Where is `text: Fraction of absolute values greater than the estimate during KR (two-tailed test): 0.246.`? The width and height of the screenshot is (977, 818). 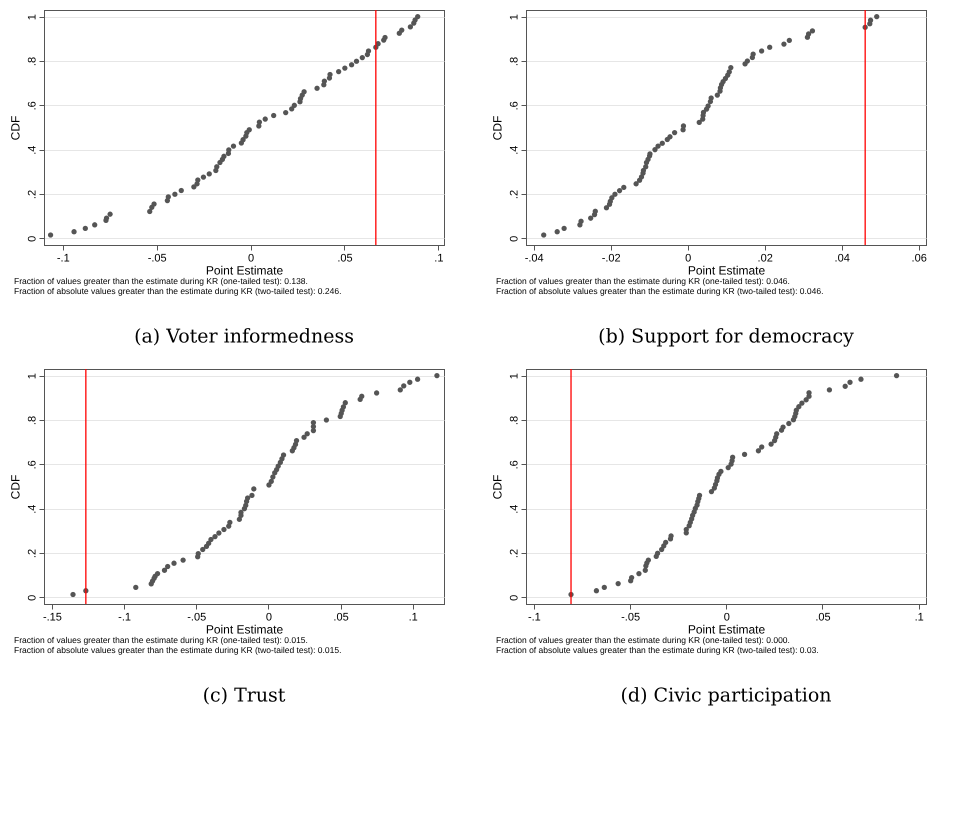
text: Fraction of absolute values greater than the estimate during KR (two-tailed test): 0.246. is located at coordinates (178, 291).